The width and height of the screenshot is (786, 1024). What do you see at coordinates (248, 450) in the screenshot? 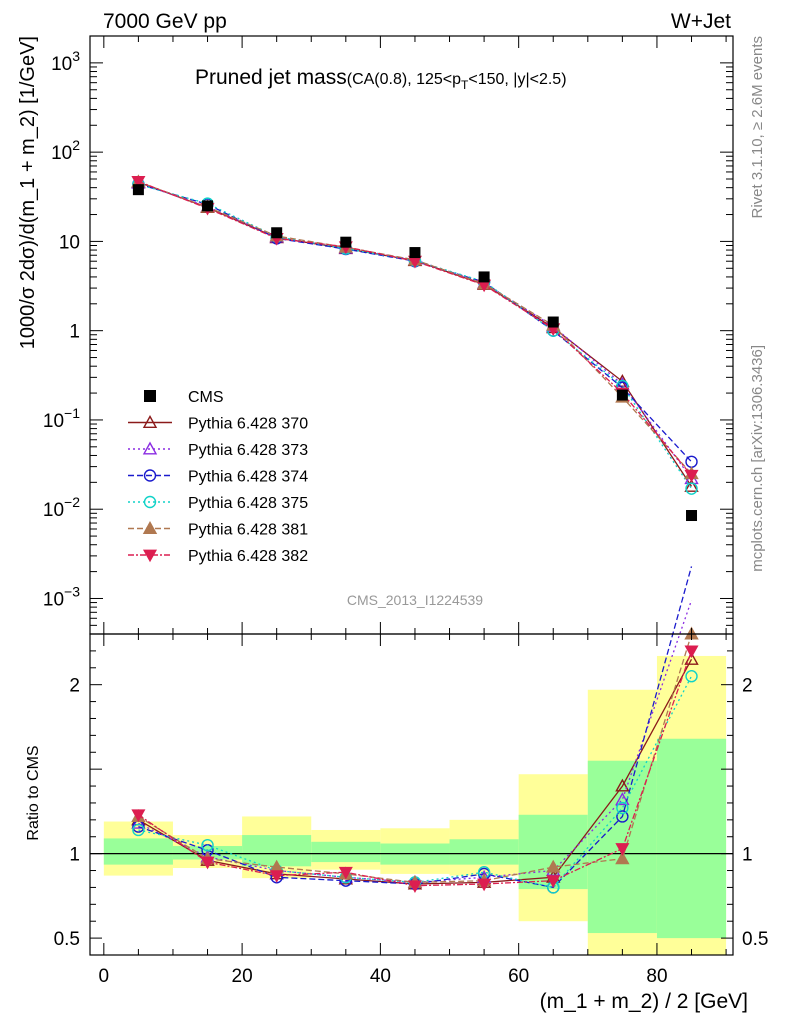
I see `legend-label: Pythia 6.428 373` at bounding box center [248, 450].